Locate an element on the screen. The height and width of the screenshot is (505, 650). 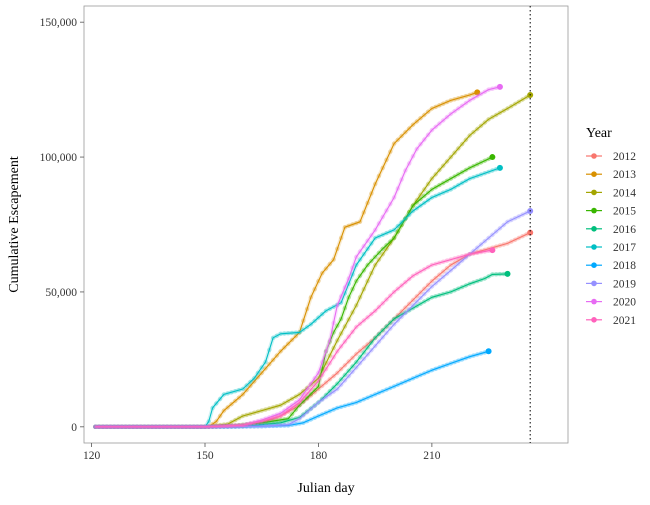
legend-label: 2012 is located at coordinates (624, 157).